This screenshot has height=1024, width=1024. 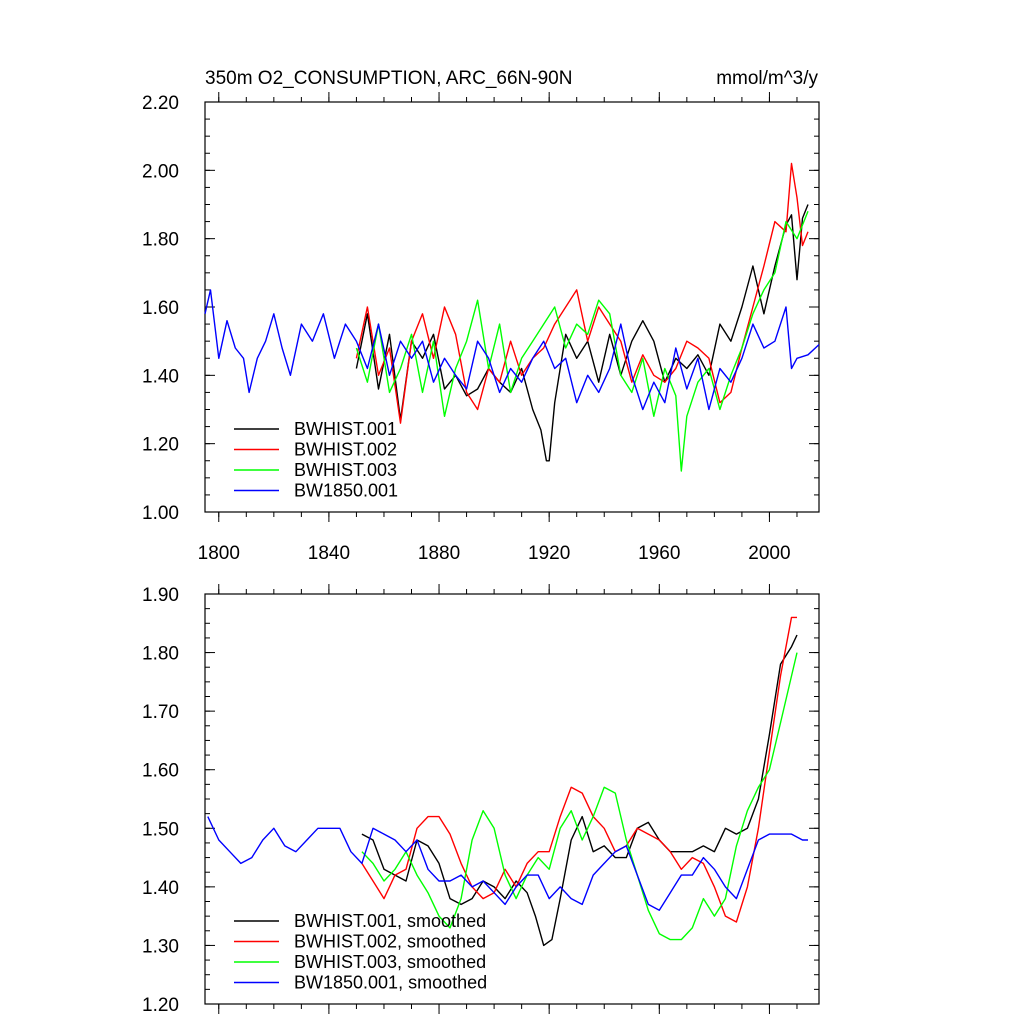 I want to click on top-xtick-label: 1920, so click(x=549, y=553).